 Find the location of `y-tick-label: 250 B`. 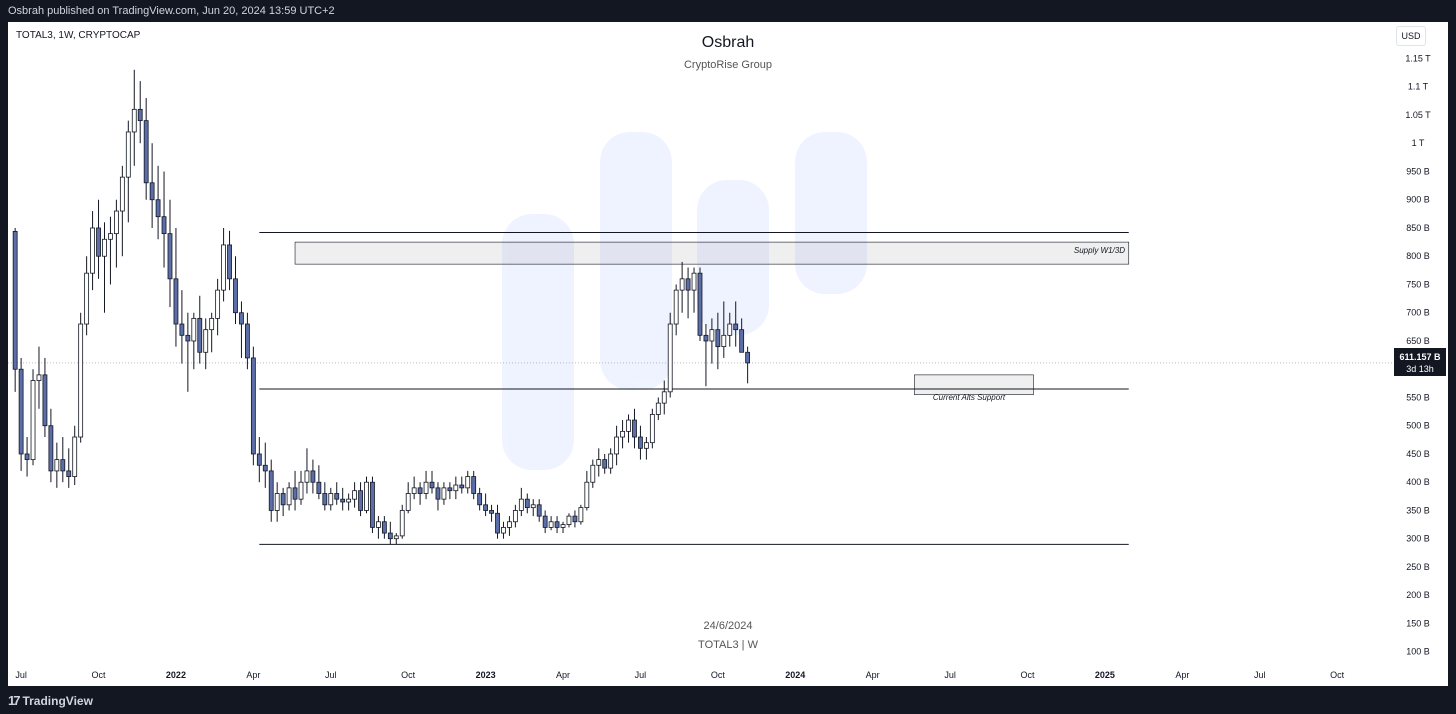

y-tick-label: 250 B is located at coordinates (1418, 567).